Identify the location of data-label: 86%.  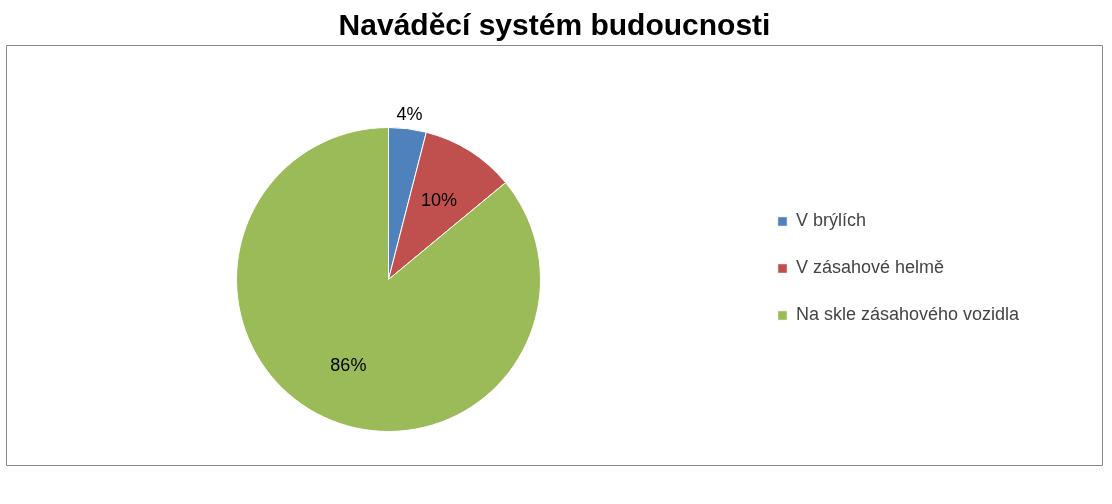
(348, 364).